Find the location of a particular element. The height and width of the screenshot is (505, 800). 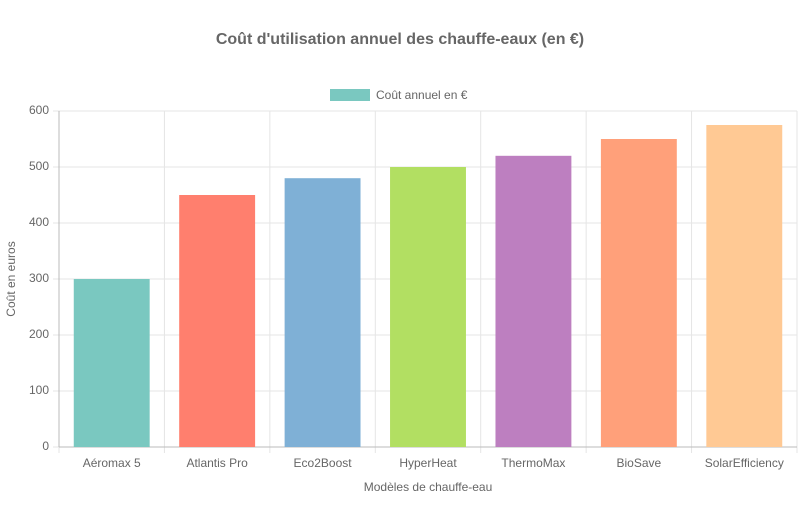

x-tick-label: ThermoMax is located at coordinates (533, 463).